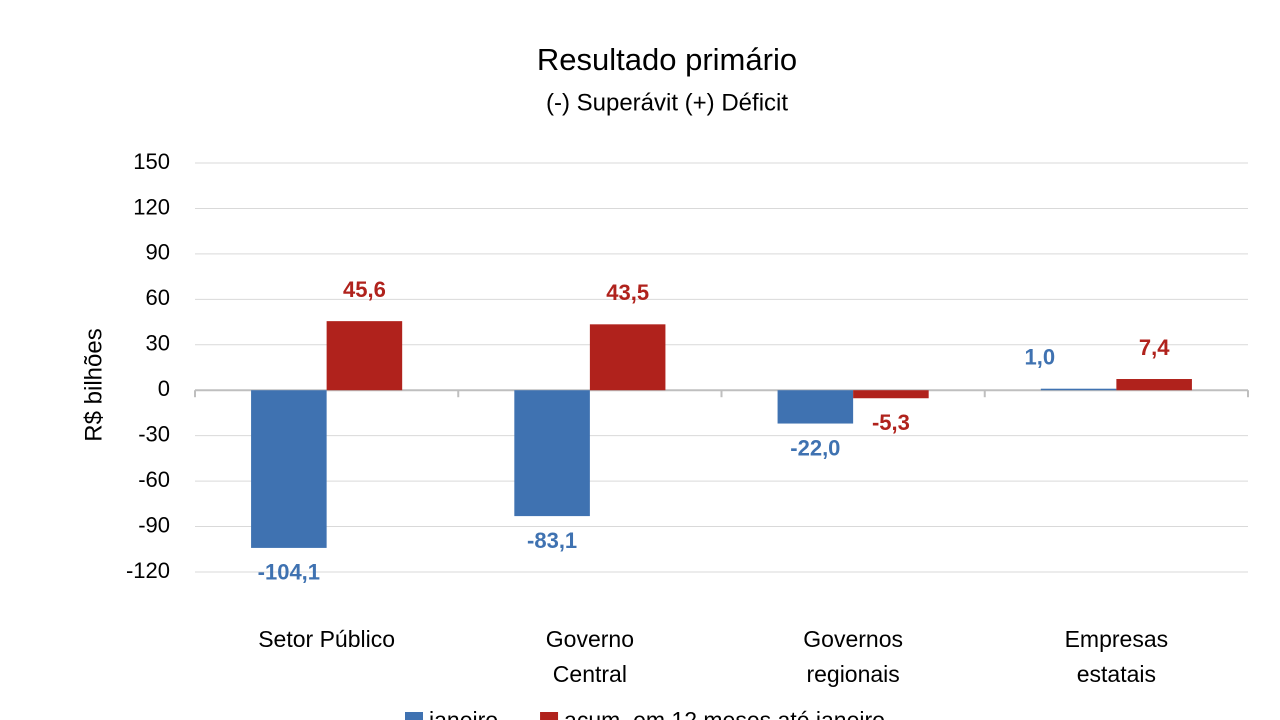  I want to click on x-tick-label: Empresas estatais, so click(1116, 656).